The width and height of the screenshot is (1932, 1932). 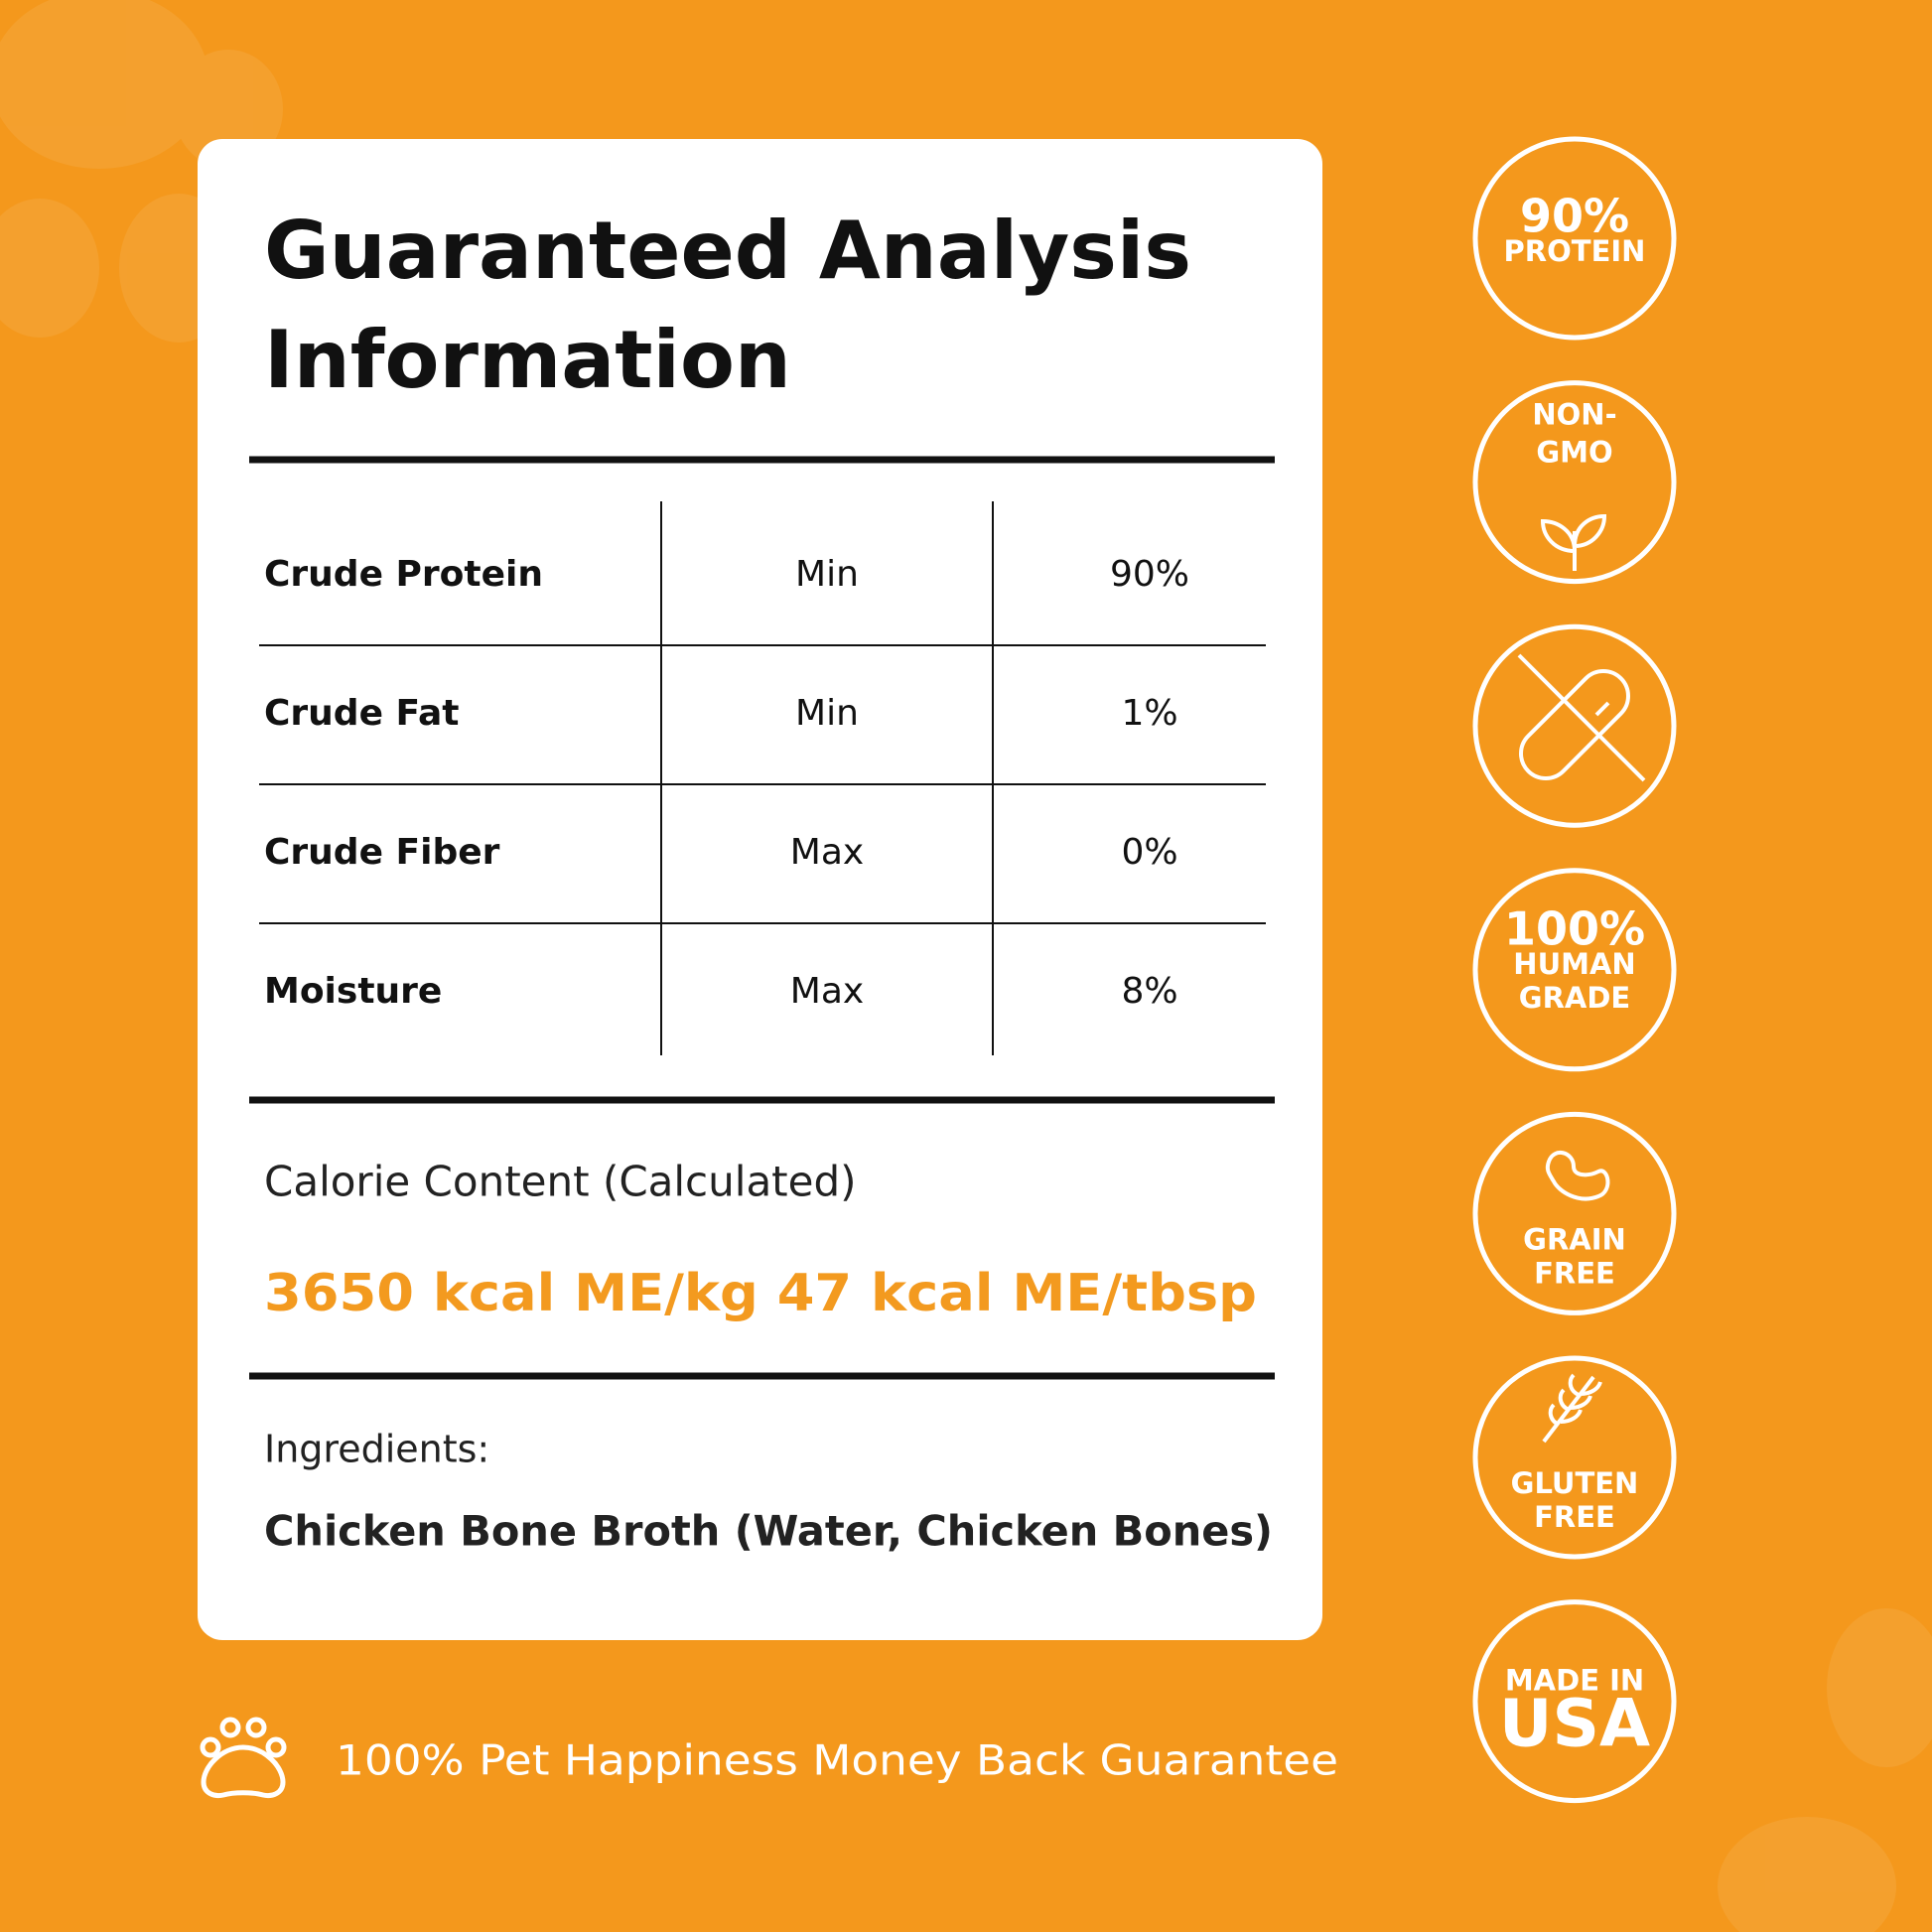 What do you see at coordinates (1574, 453) in the screenshot?
I see `badge-text: GMO` at bounding box center [1574, 453].